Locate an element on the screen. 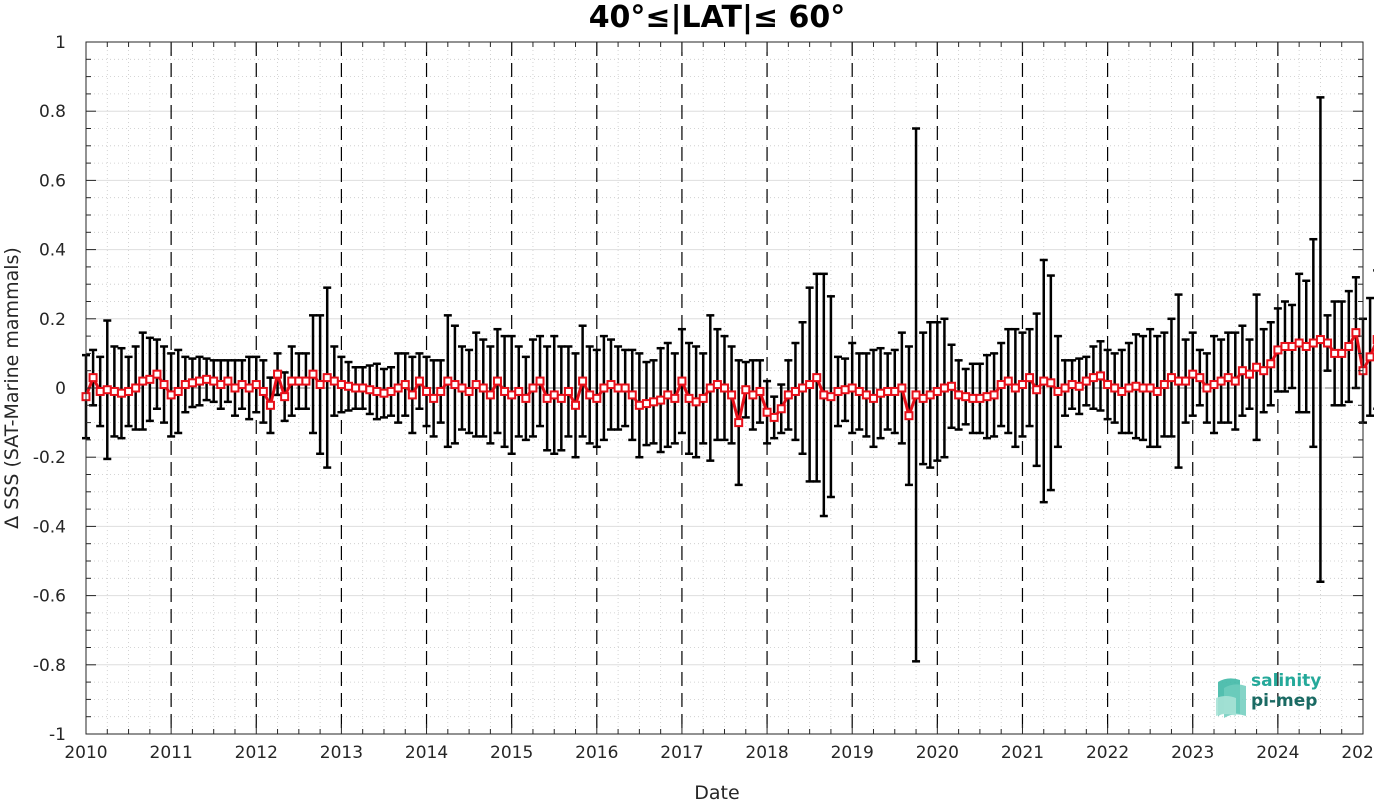 The height and width of the screenshot is (801, 1374). y-tick-label: -0.4 is located at coordinates (49, 527).